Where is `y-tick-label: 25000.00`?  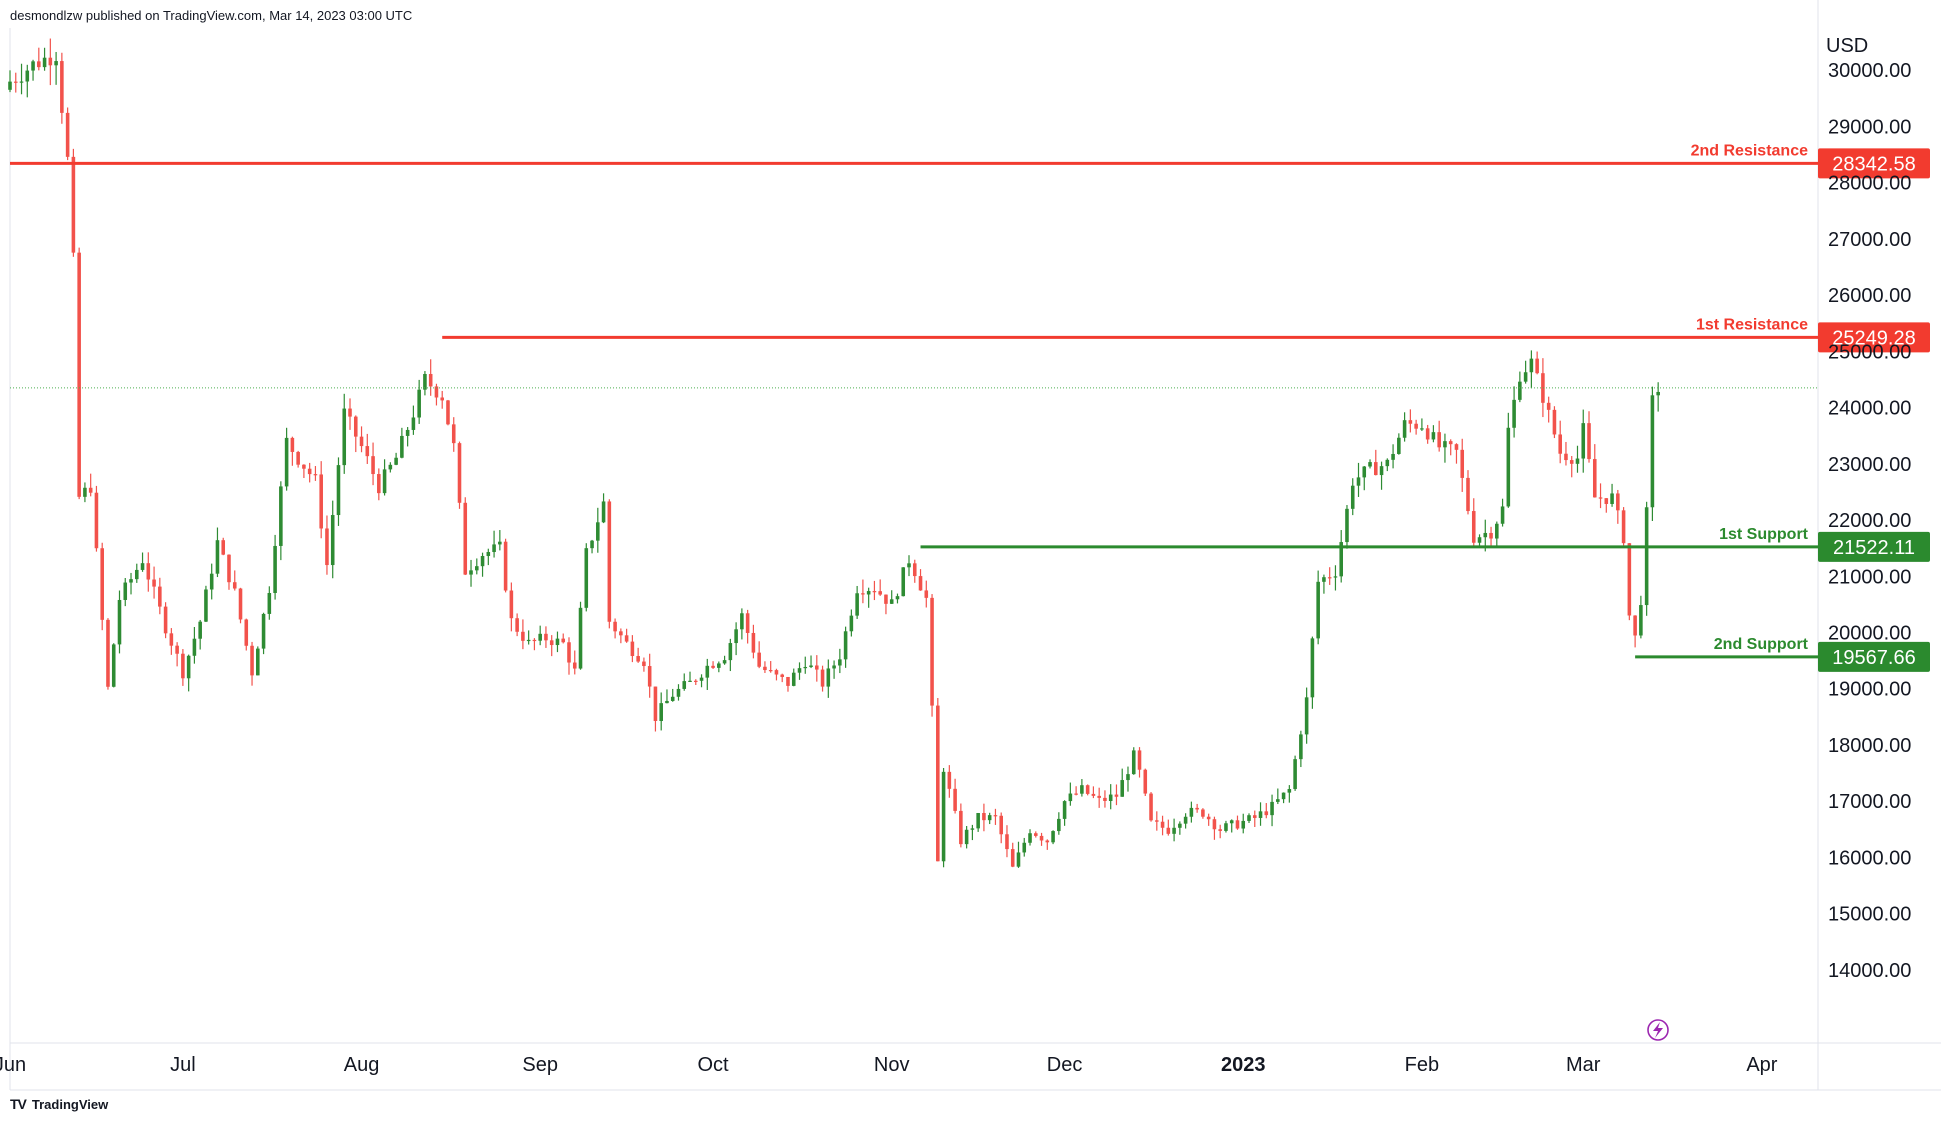
y-tick-label: 25000.00 is located at coordinates (1869, 352).